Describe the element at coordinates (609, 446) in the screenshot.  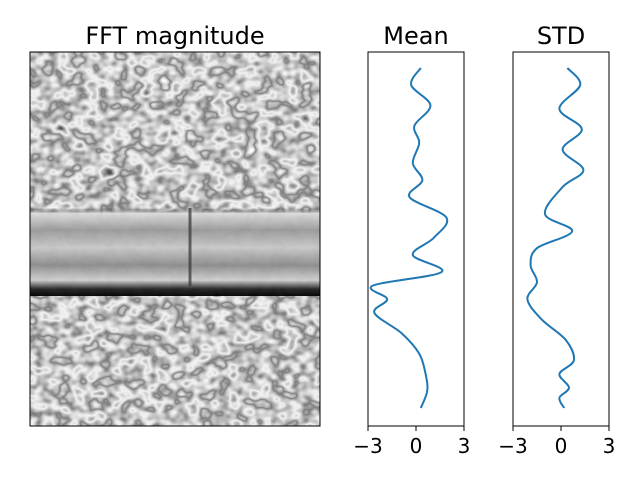
I see `std-tick-label: 3` at that location.